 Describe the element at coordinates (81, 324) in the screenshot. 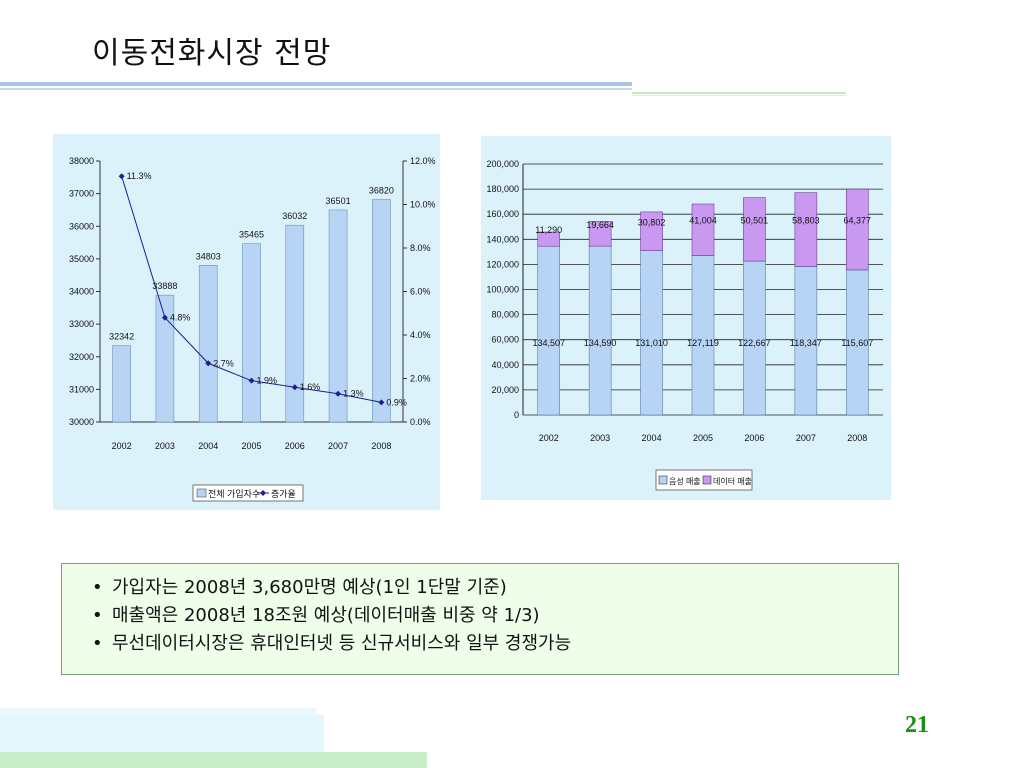

I see `left-tick-label: 33000` at that location.